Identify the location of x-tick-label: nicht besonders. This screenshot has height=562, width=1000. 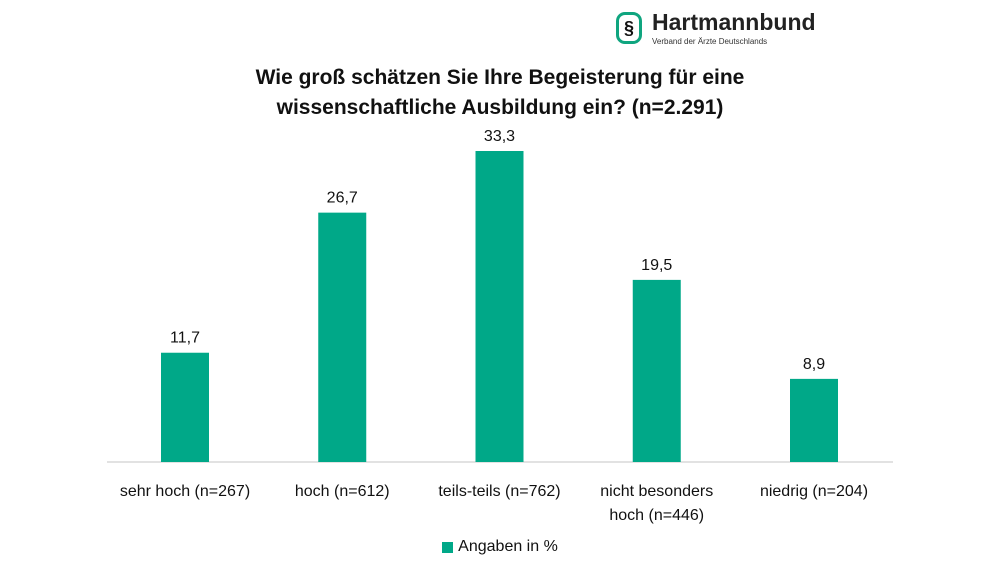
(656, 491).